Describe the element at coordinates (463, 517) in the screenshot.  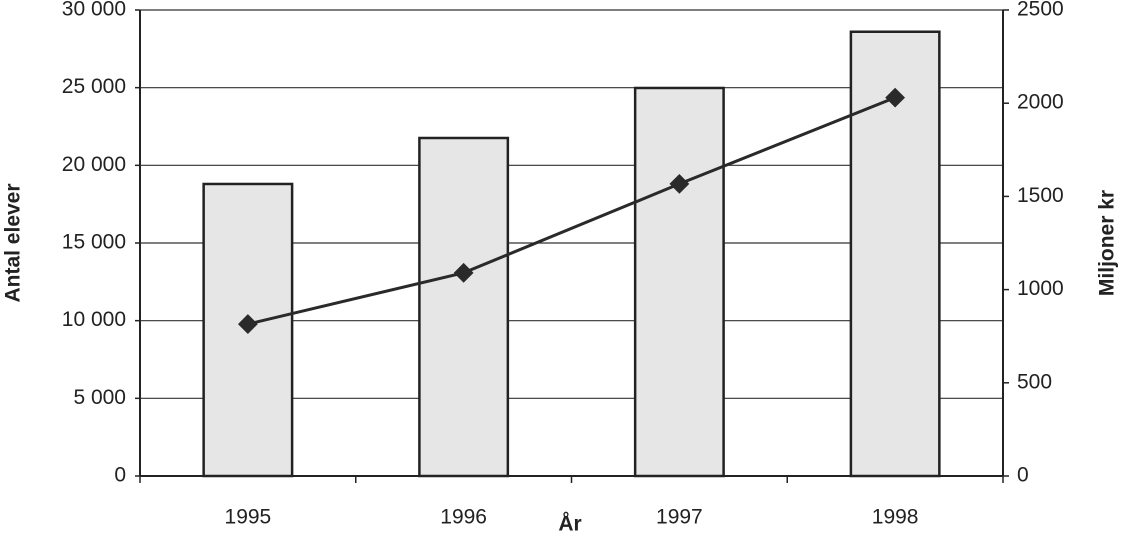
I see `x-tick-label: 1996` at that location.